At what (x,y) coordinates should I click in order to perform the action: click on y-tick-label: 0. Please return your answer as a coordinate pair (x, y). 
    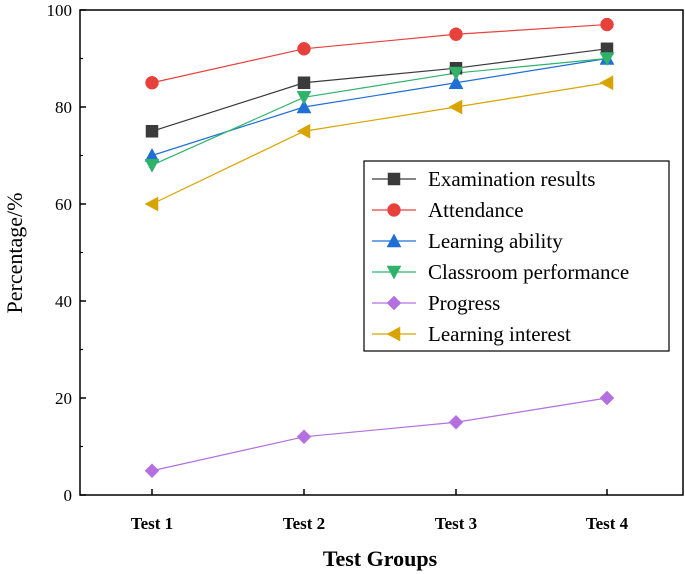
    Looking at the image, I should click on (68, 495).